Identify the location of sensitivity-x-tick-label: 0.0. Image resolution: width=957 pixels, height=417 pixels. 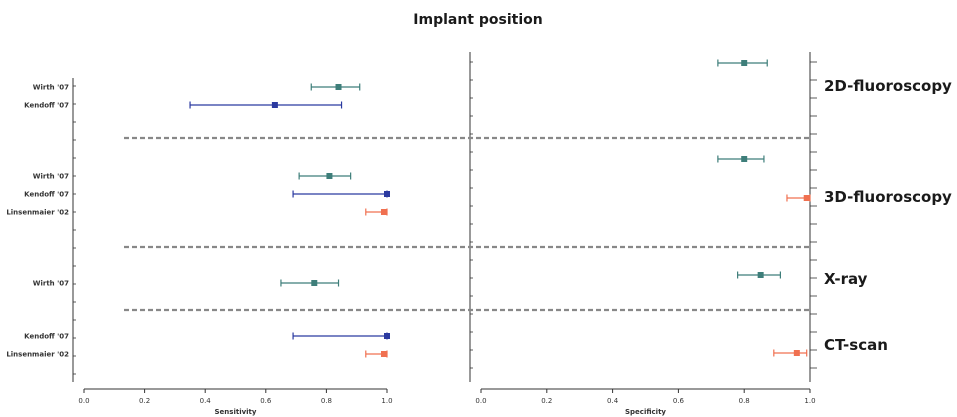
(83, 401).